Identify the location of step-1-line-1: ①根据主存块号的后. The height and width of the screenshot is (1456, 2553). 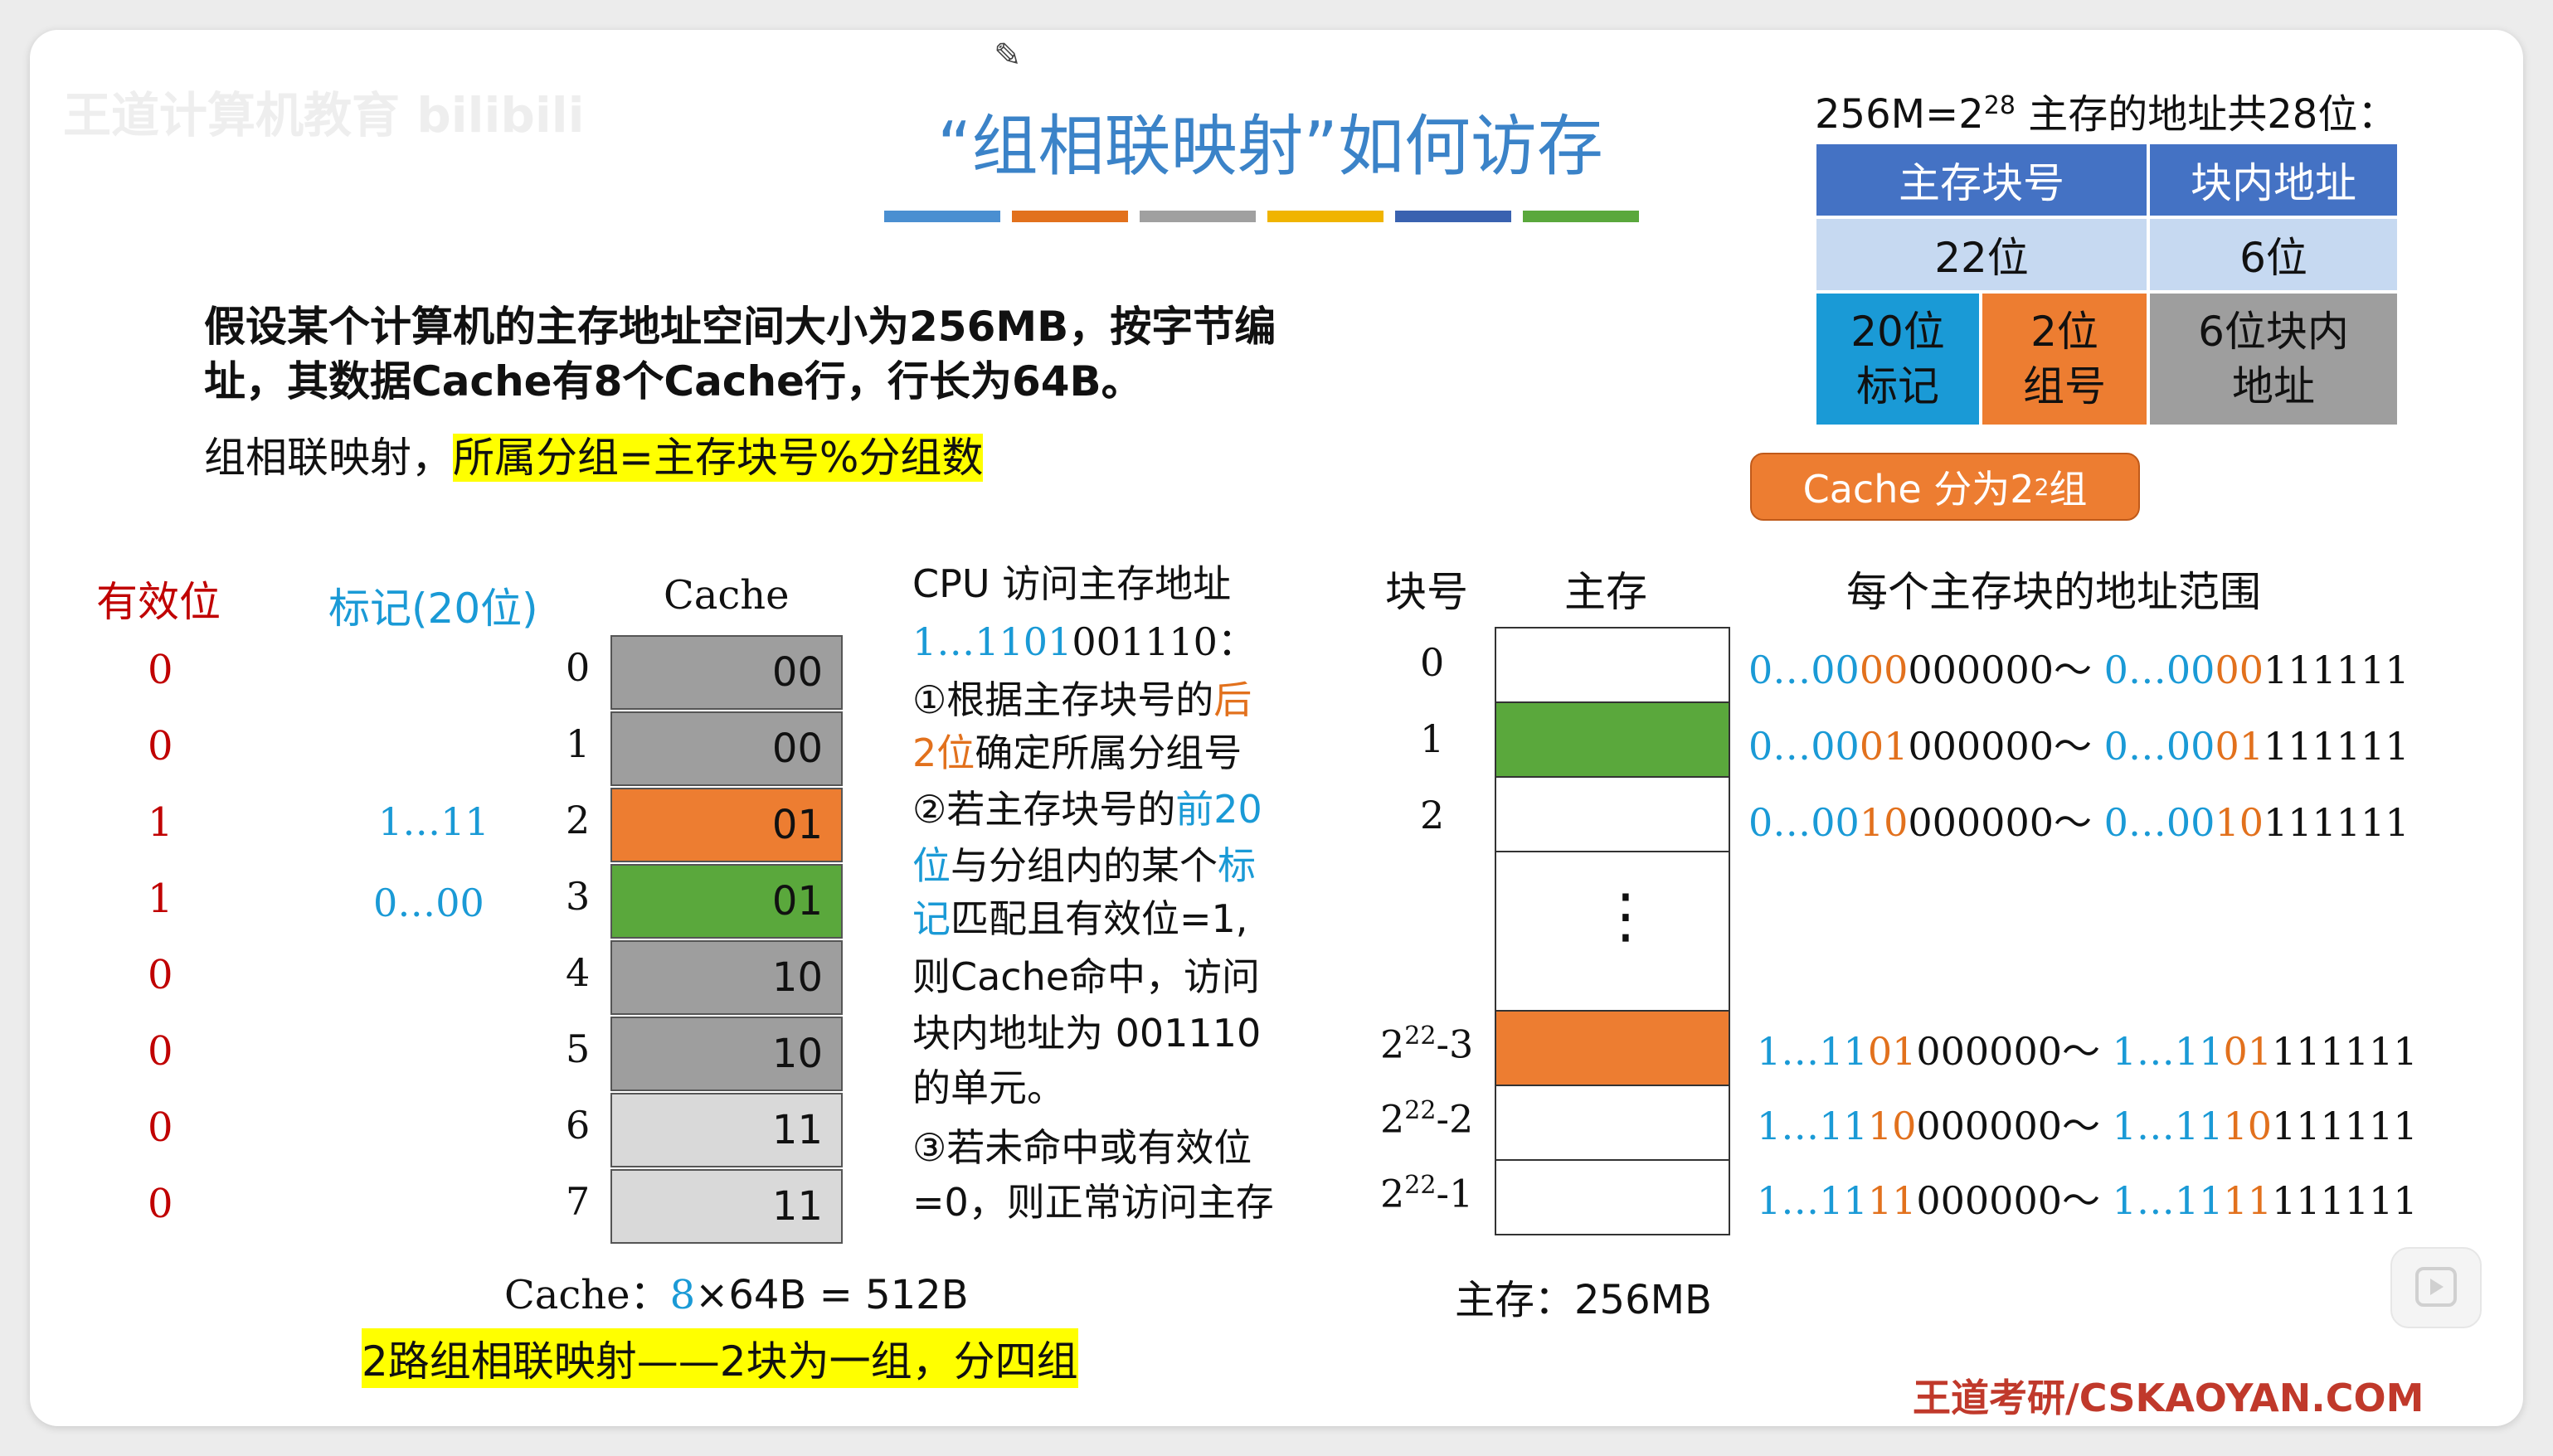
(1082, 699).